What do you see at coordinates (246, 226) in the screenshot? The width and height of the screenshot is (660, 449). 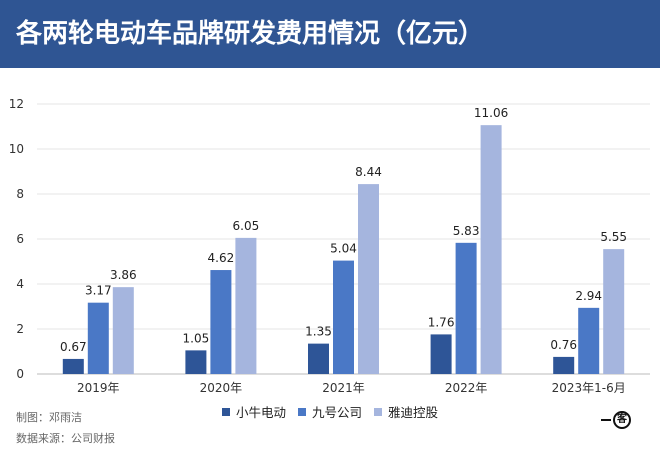 I see `data-label: 6.05` at bounding box center [246, 226].